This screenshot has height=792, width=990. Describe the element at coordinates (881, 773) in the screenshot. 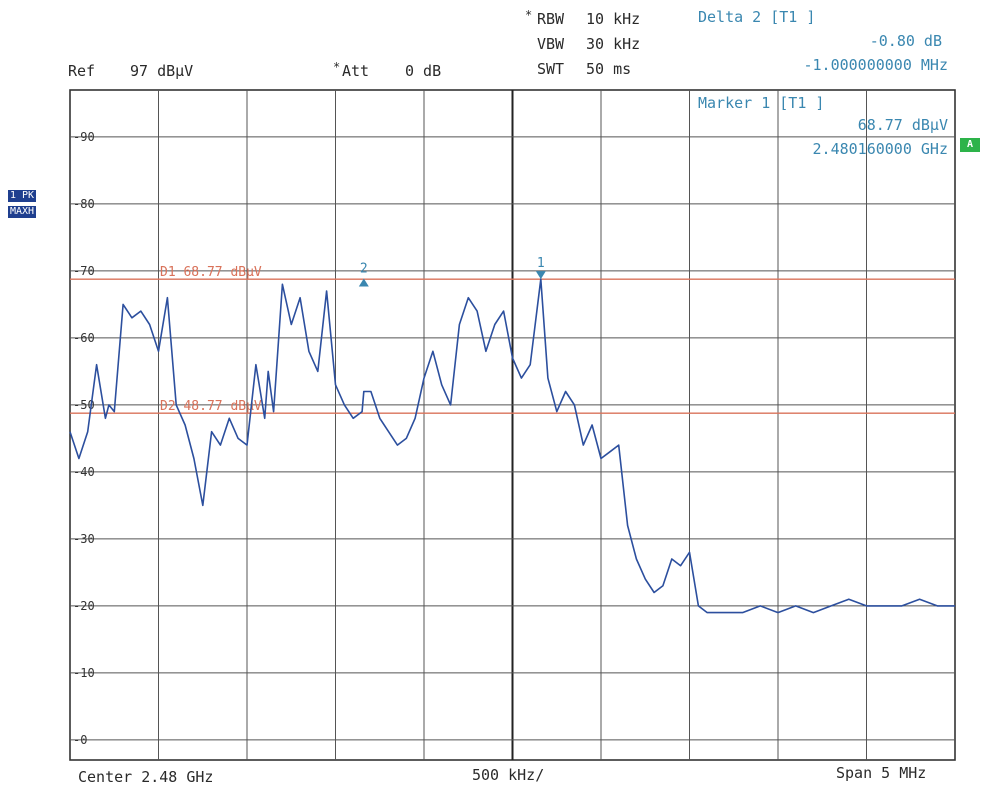

I see `span: Span 5 MHz` at that location.